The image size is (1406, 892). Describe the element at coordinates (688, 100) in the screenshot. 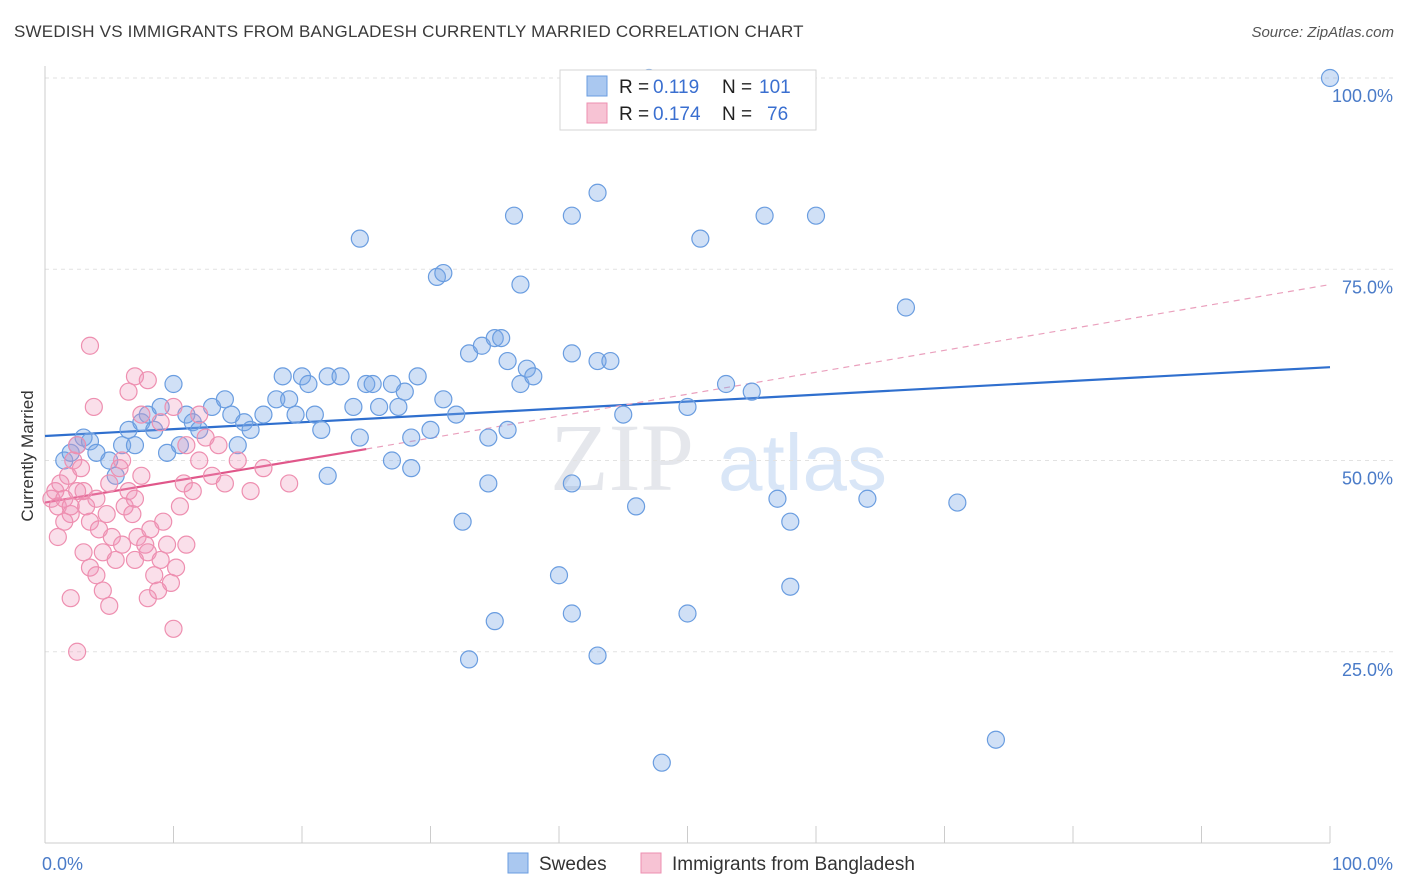

I see `stats-legend: R = 0.119 N = 101 R = 0.174 N = 76` at that location.